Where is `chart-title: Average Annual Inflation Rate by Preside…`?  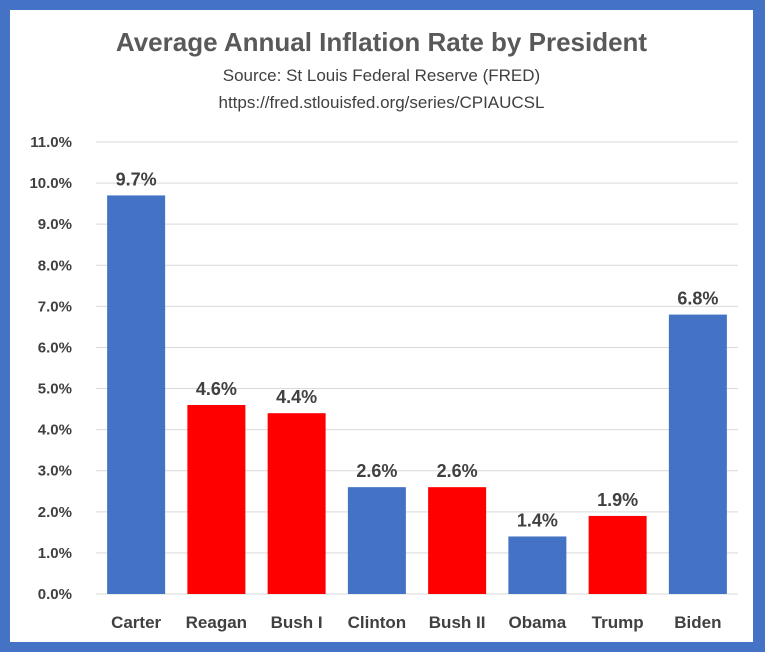
chart-title: Average Annual Inflation Rate by Preside… is located at coordinates (381, 42).